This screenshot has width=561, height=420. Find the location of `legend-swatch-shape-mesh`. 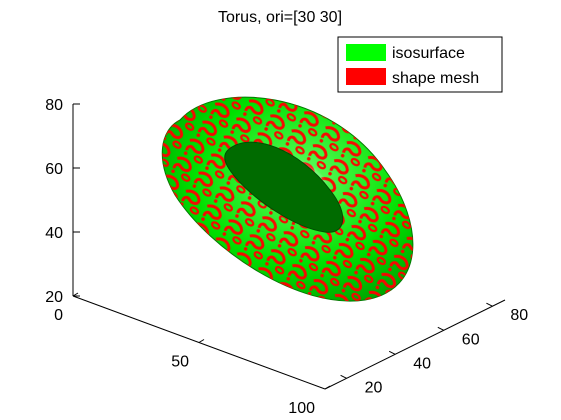

legend-swatch-shape-mesh is located at coordinates (366, 76).